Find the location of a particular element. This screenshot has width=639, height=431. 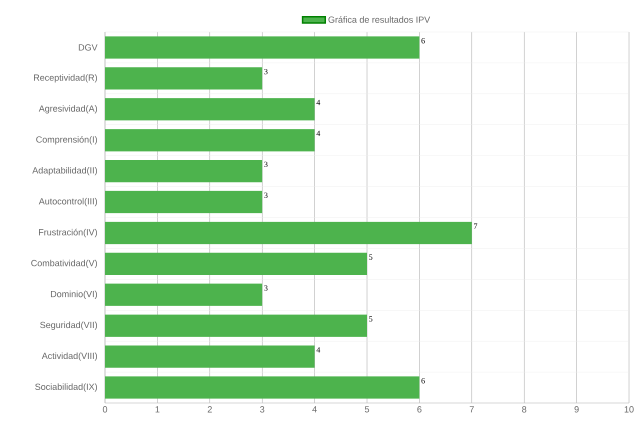

x-tick-label: 2 is located at coordinates (210, 409).